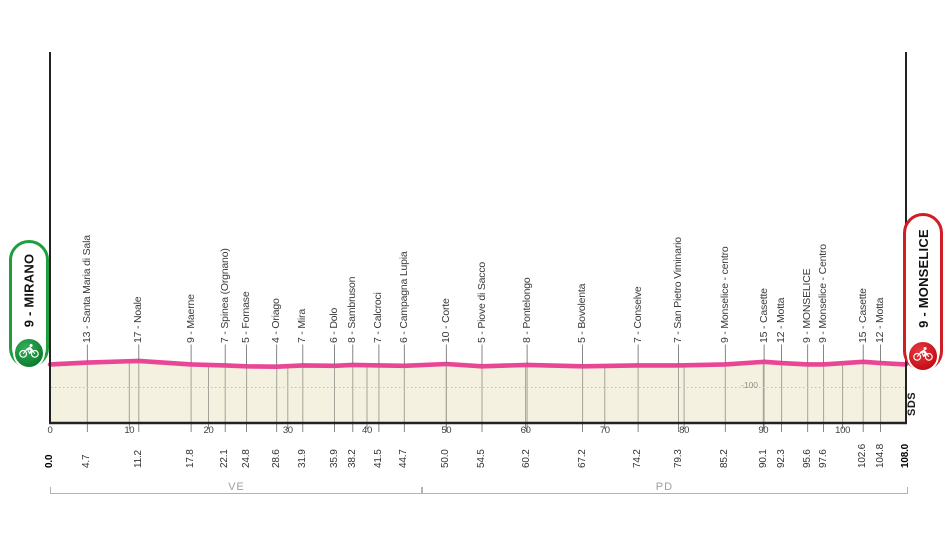  Describe the element at coordinates (863, 455) in the screenshot. I see `distance-label: 102.6` at that location.